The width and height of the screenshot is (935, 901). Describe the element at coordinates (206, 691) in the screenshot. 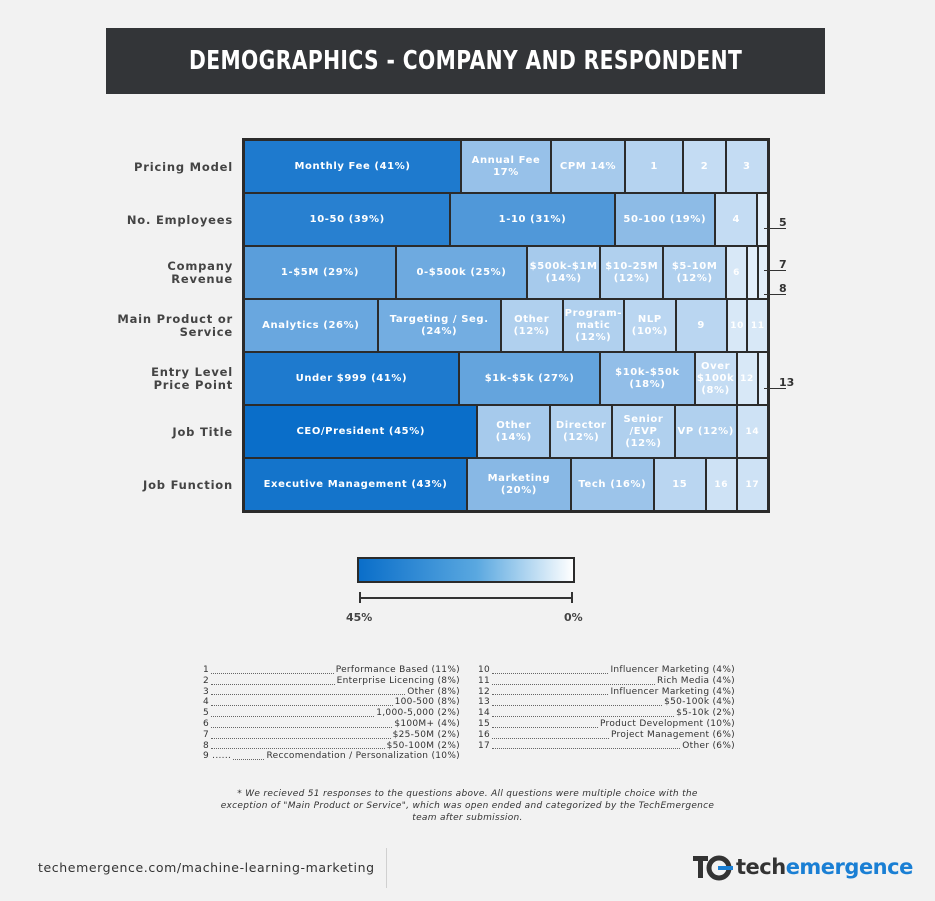

I see `legend-number: 3` at that location.